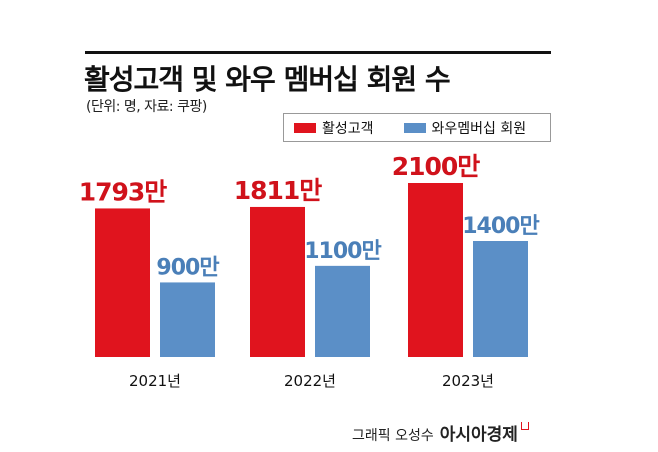 This screenshot has width=658, height=452. What do you see at coordinates (187, 267) in the screenshot?
I see `data-label: 900만` at bounding box center [187, 267].